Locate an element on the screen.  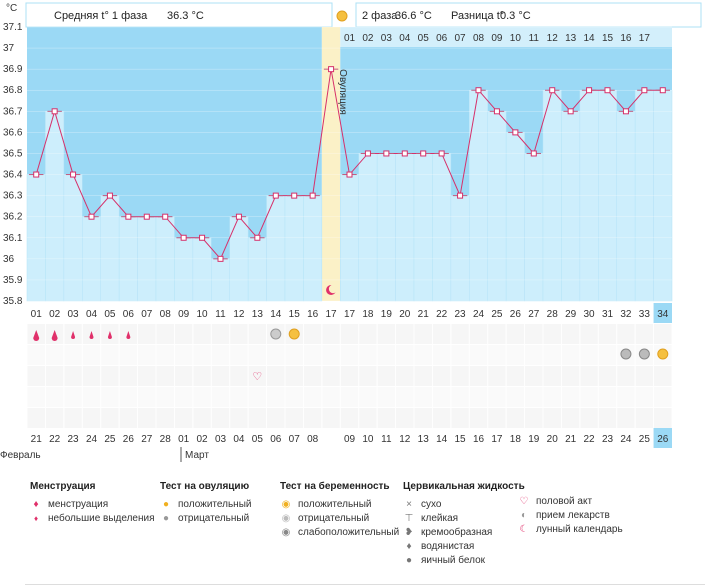
cycle-day-label: 14 is located at coordinates (276, 314).